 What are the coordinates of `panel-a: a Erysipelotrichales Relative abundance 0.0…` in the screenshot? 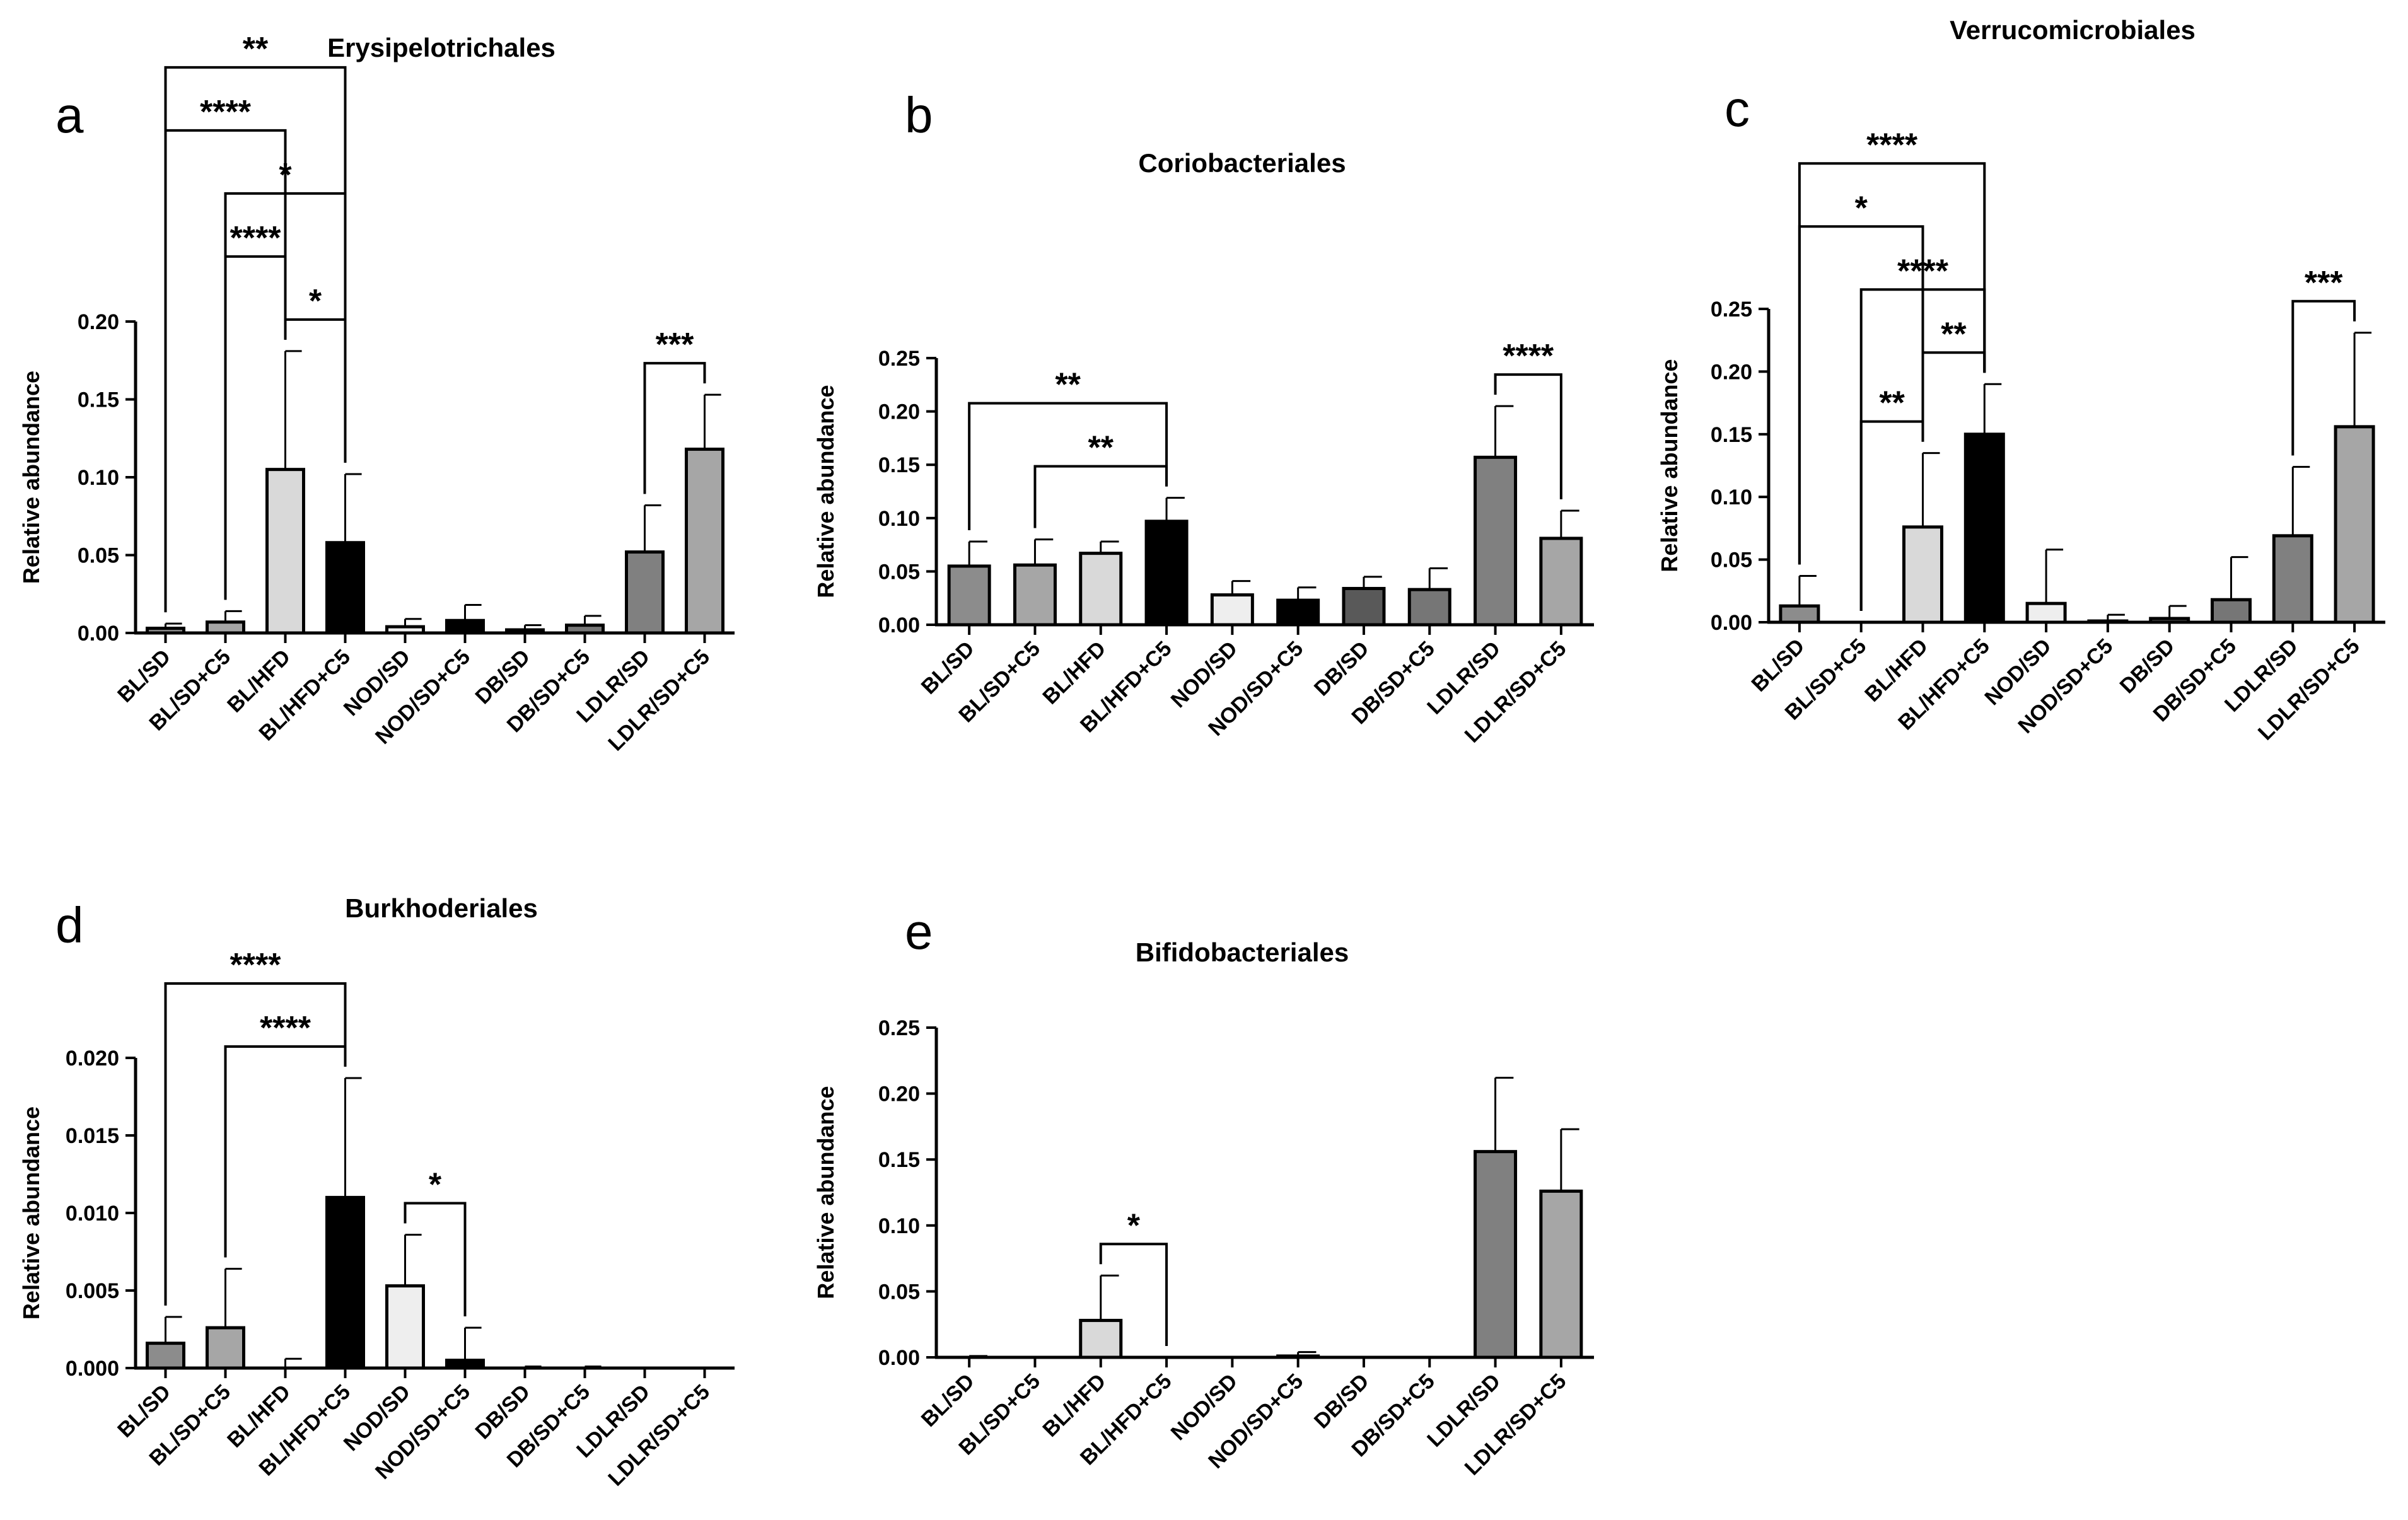 It's located at (376, 394).